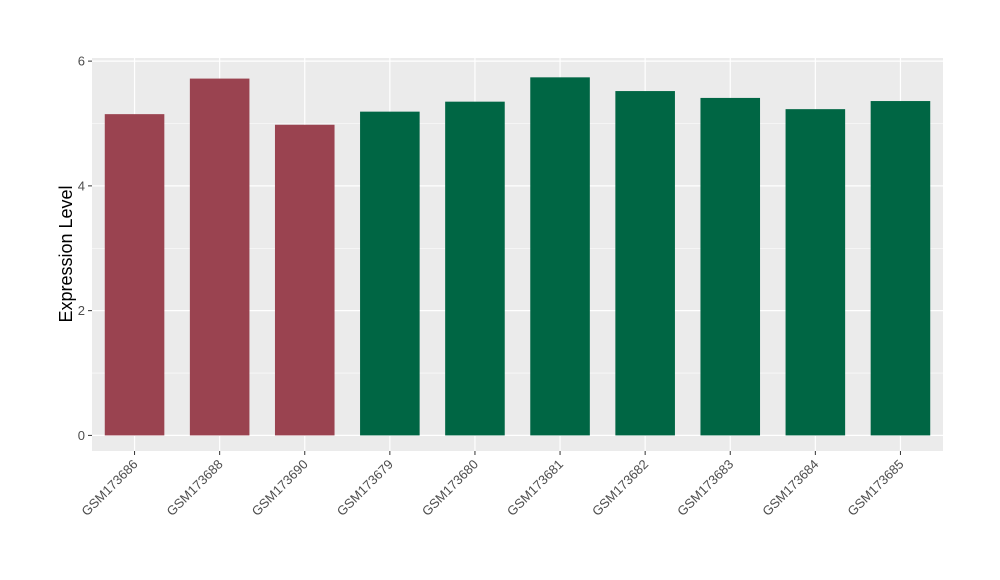 This screenshot has width=1000, height=580. What do you see at coordinates (134, 275) in the screenshot?
I see `bar-GSM173686` at bounding box center [134, 275].